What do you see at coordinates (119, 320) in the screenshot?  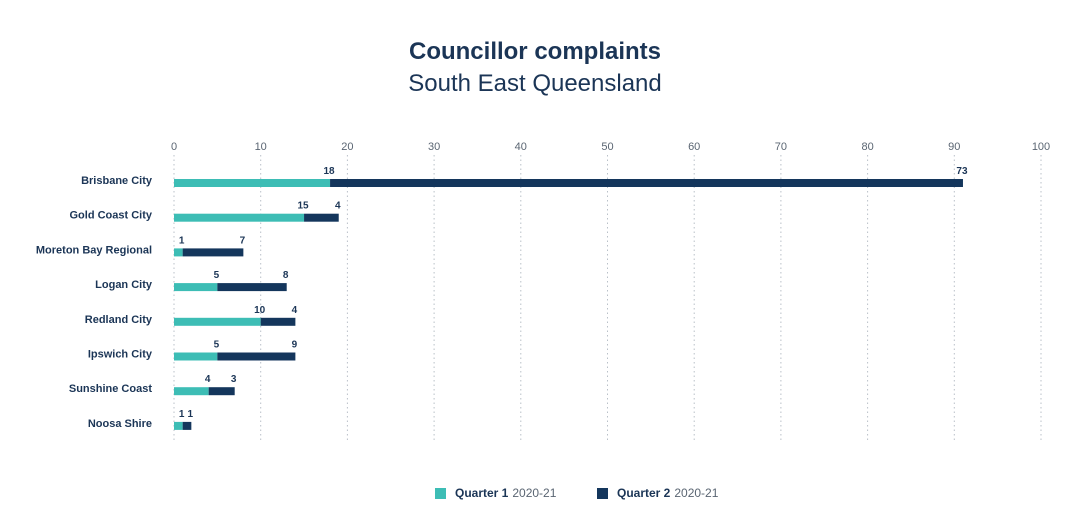 I see `category-label: Redland City` at bounding box center [119, 320].